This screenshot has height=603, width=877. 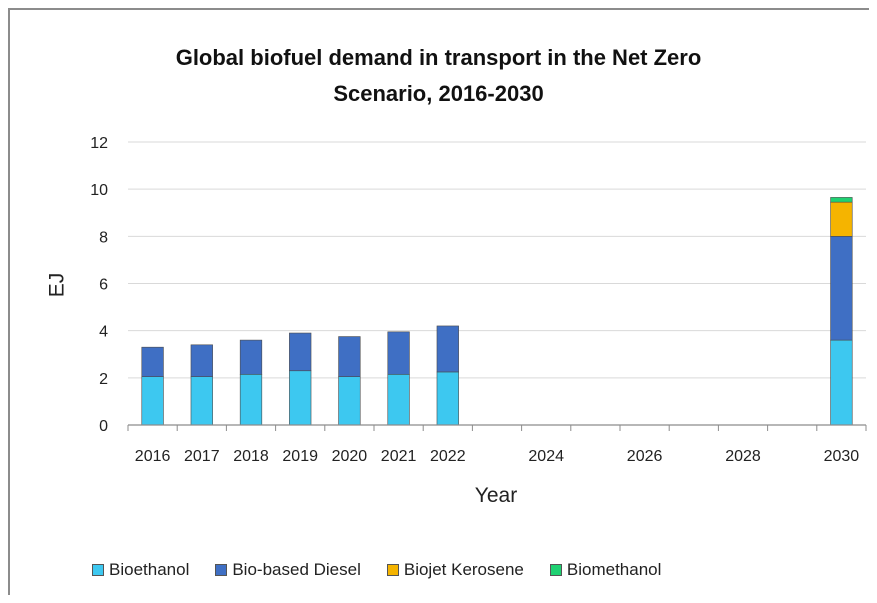 What do you see at coordinates (448, 456) in the screenshot?
I see `x-tick-label-2022: 2022` at bounding box center [448, 456].